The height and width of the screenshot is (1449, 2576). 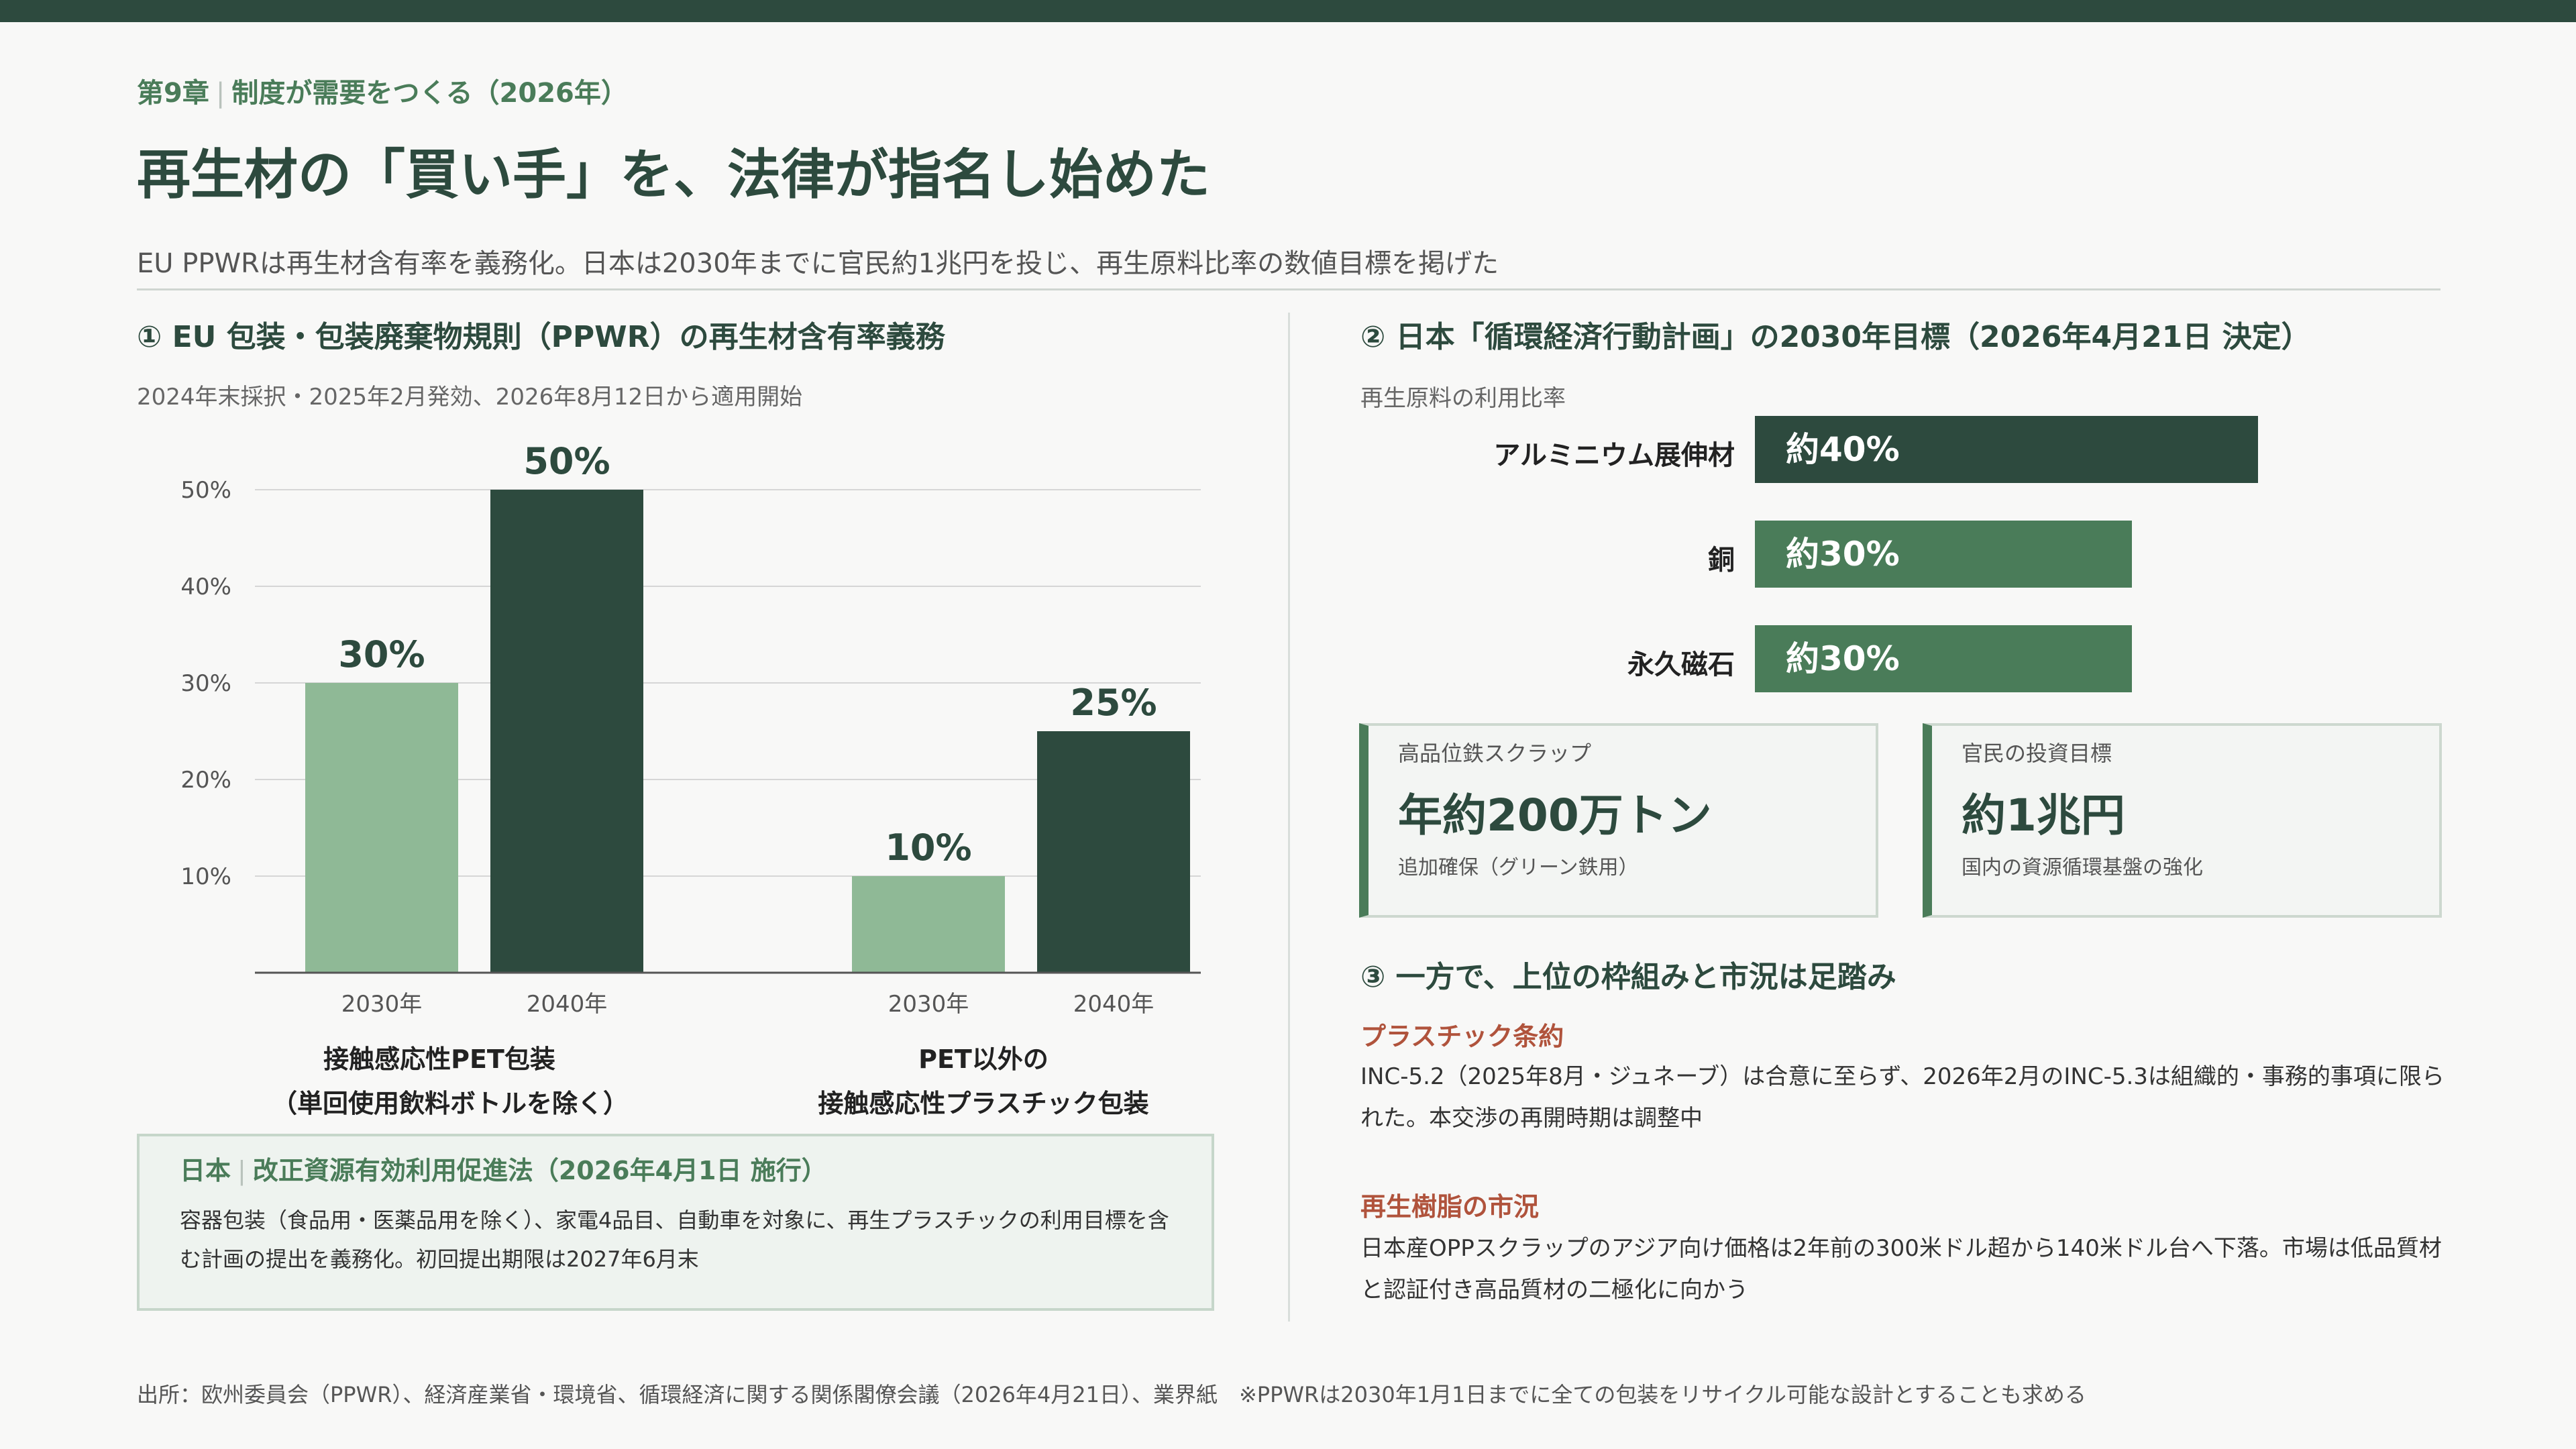 What do you see at coordinates (566, 461) in the screenshot?
I see `bar-value-label: 50%` at bounding box center [566, 461].